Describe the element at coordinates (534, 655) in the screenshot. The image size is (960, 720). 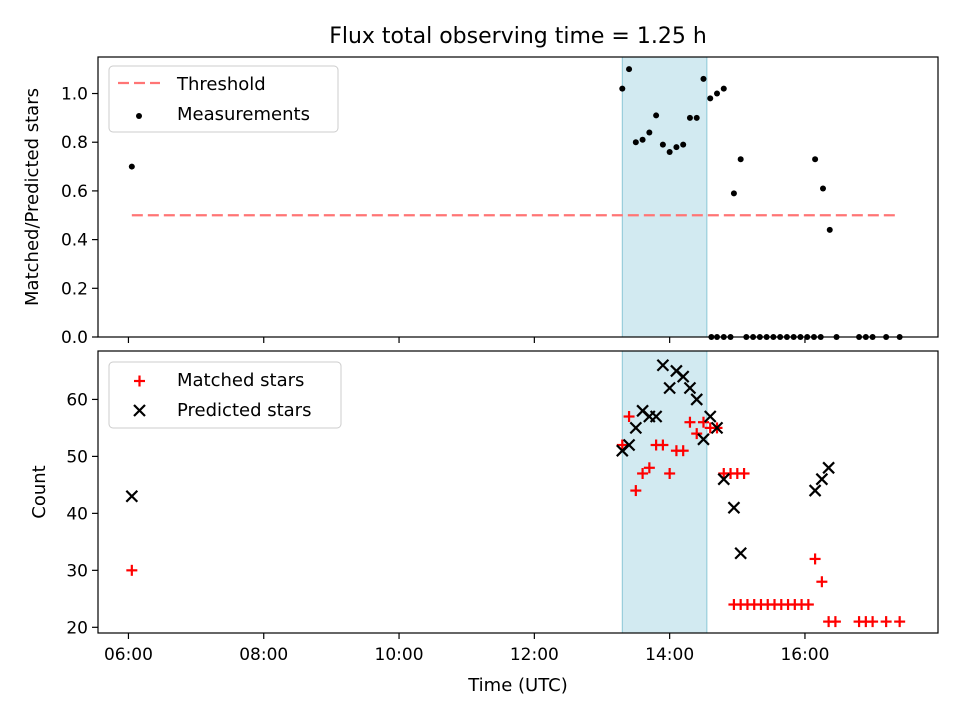
I see `x-tick-label: 12:00` at that location.